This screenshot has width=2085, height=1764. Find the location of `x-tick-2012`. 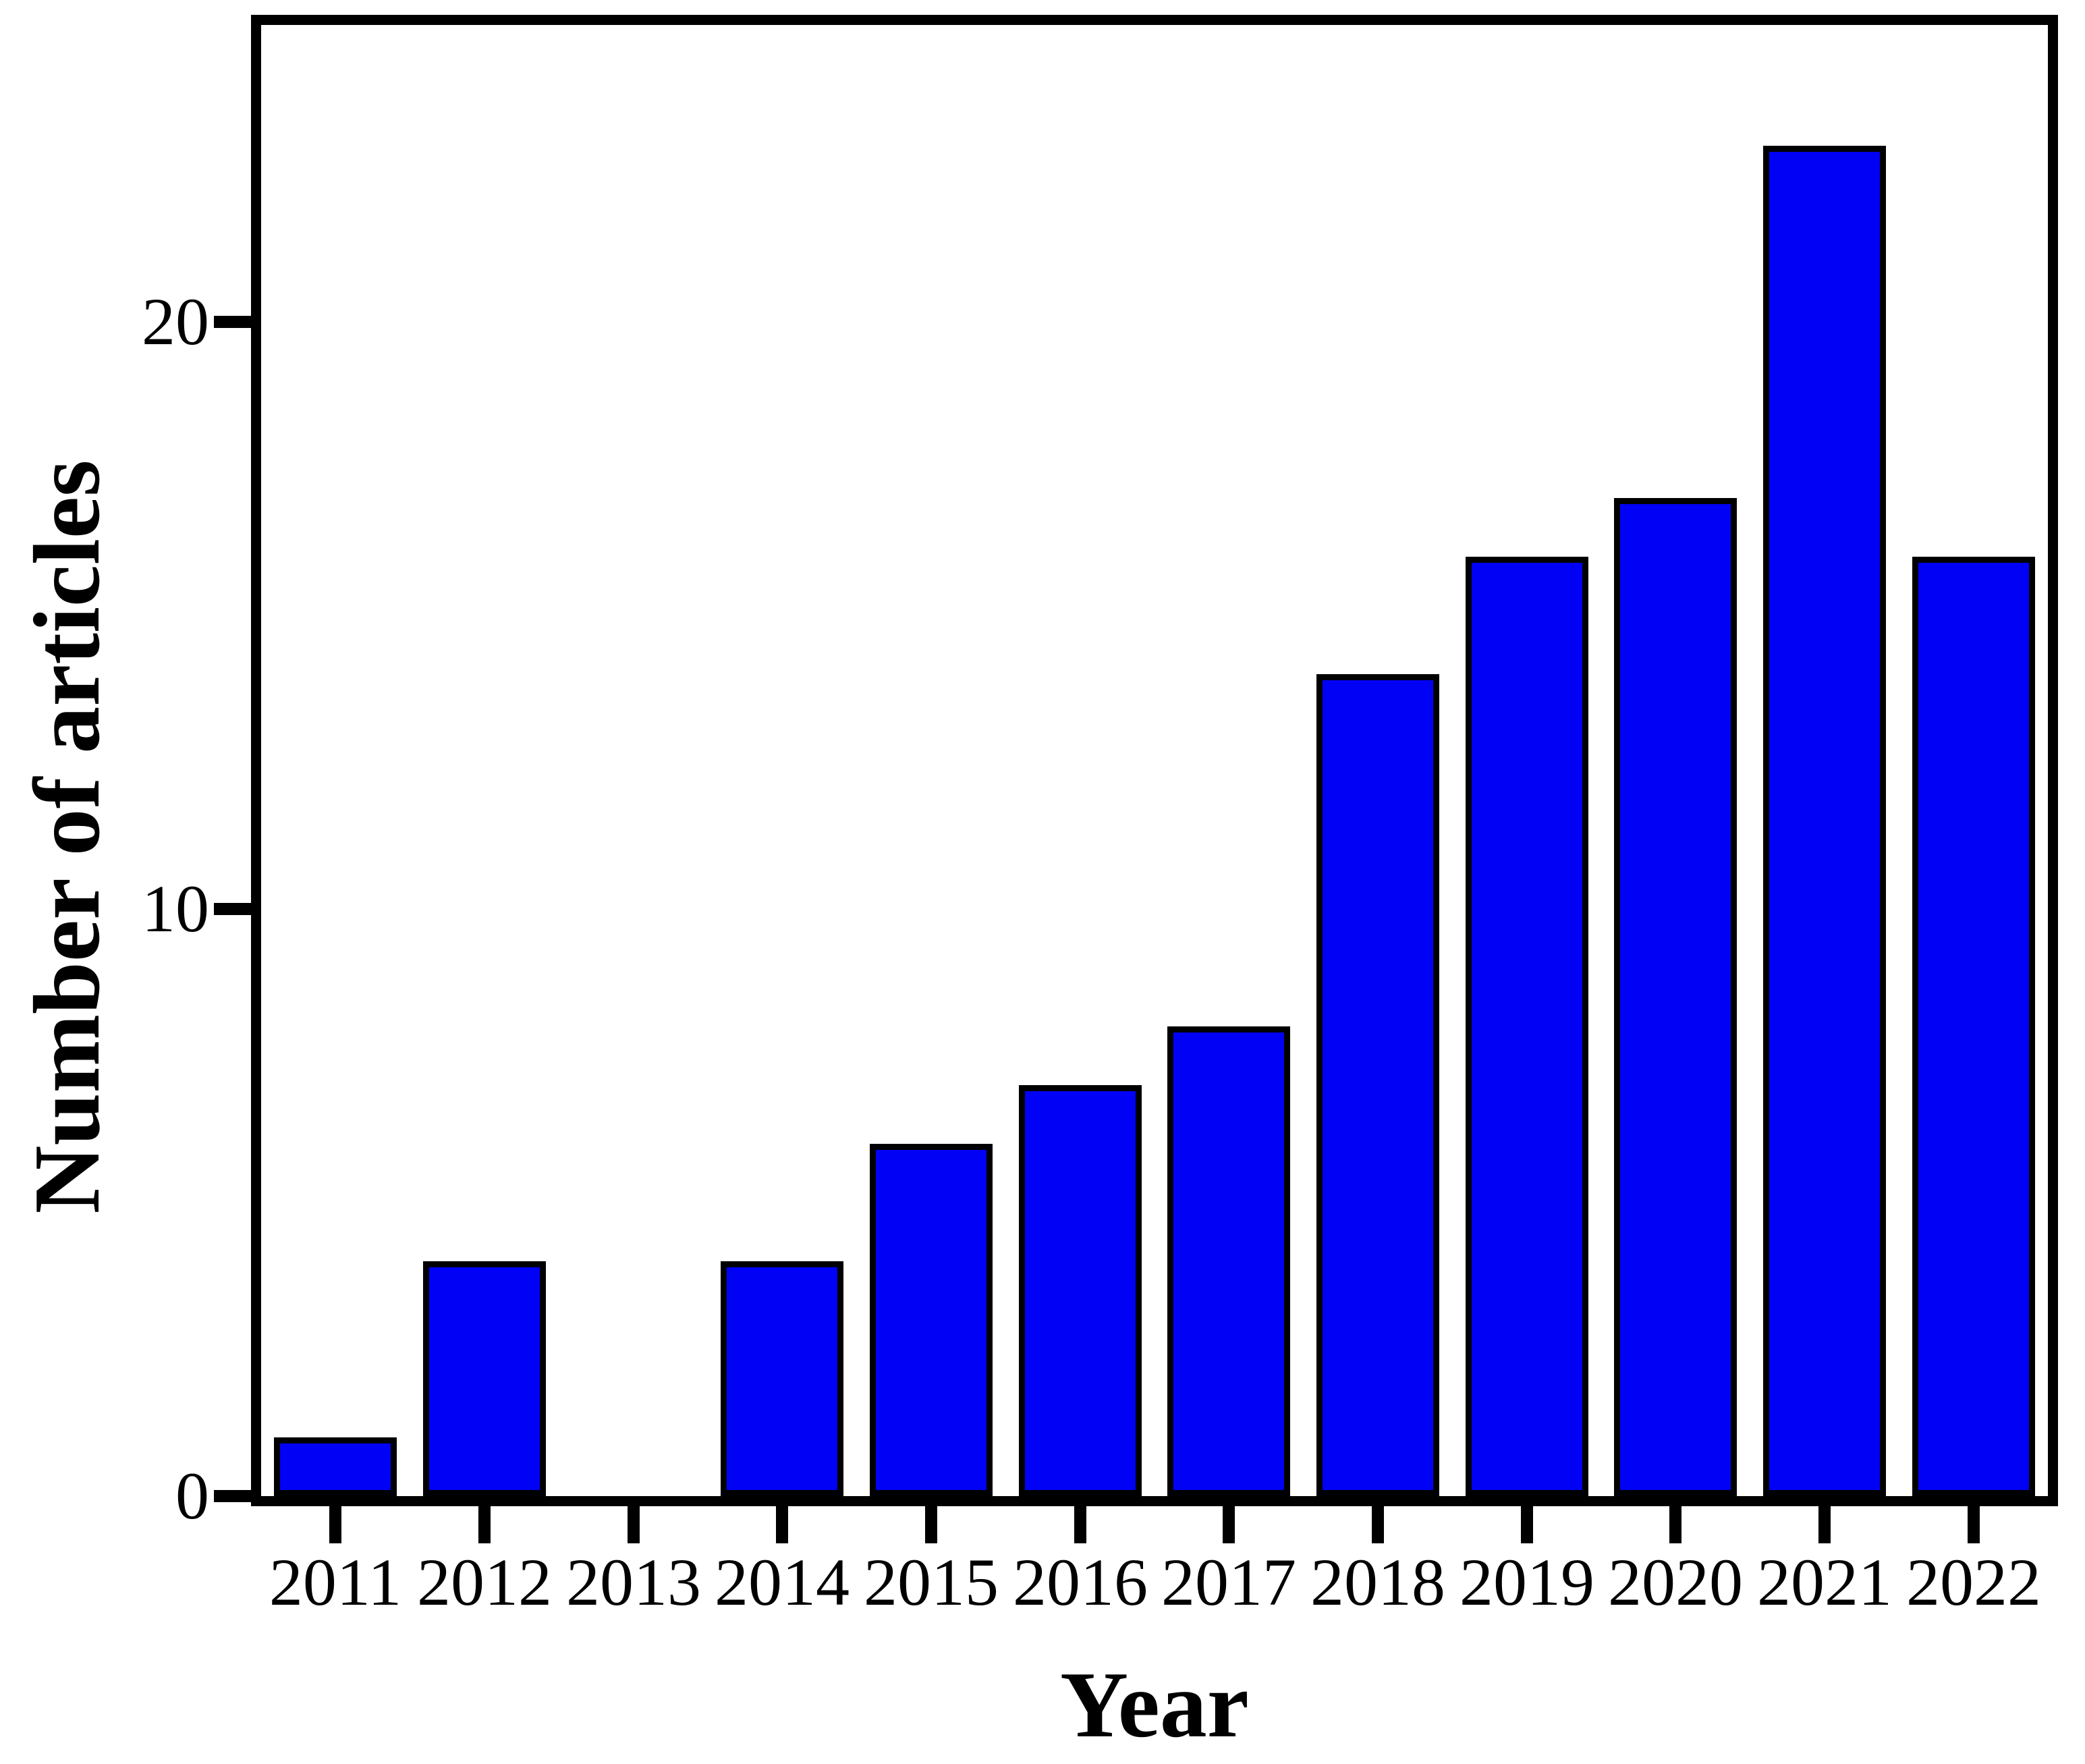

x-tick-2012 is located at coordinates (484, 1524).